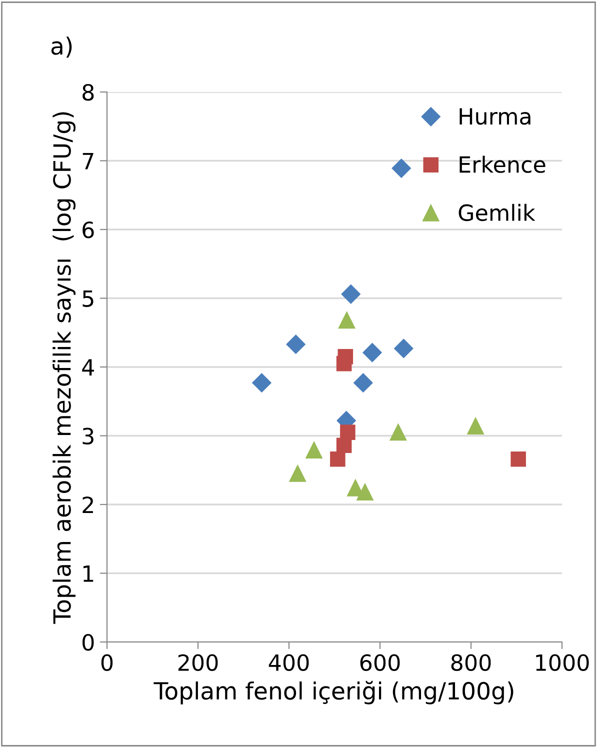 This screenshot has height=748, width=597. I want to click on legend-label: Gemlik, so click(497, 213).